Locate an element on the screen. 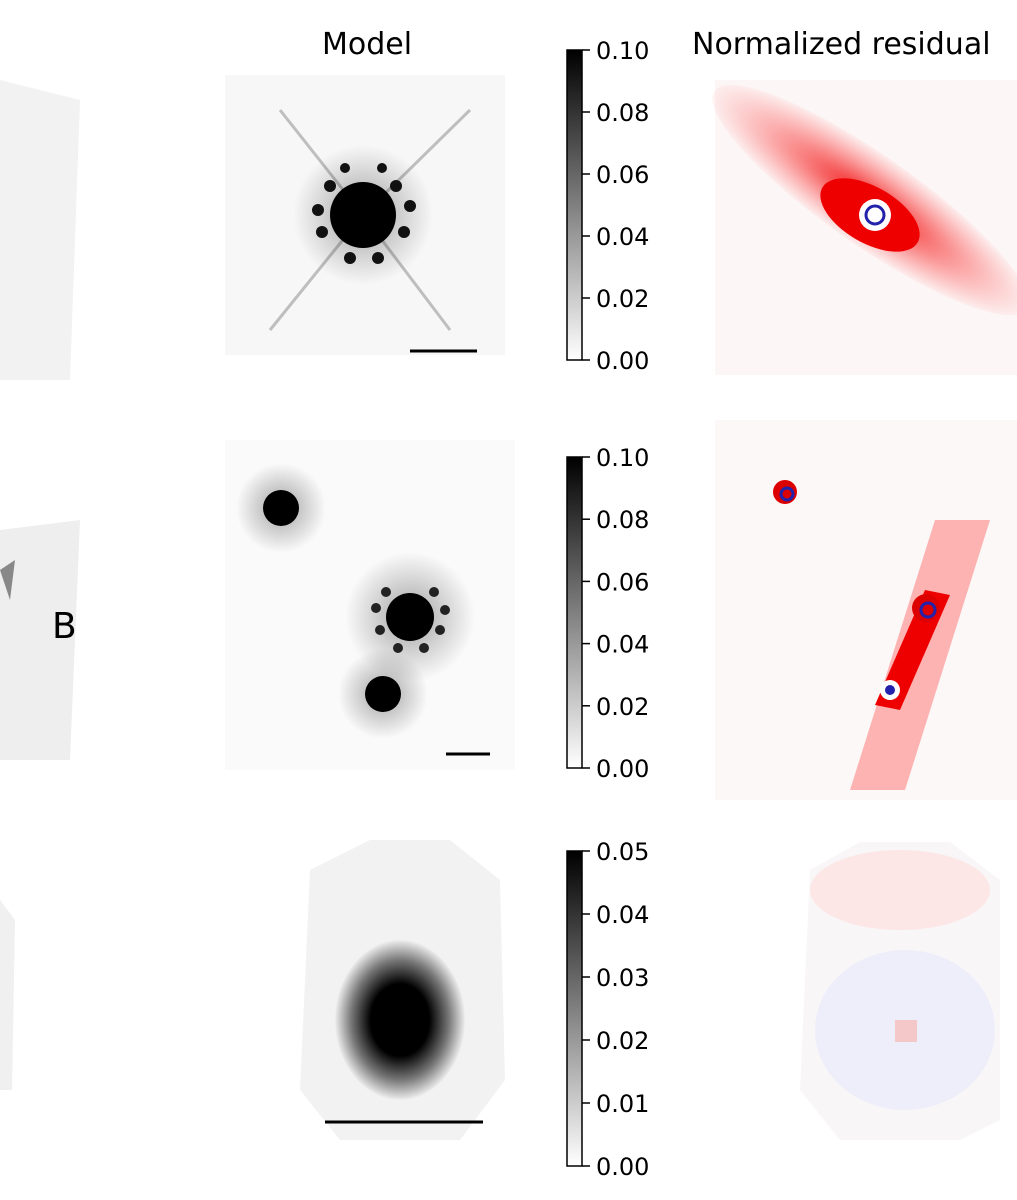 Image resolution: width=1017 pixels, height=1200 pixels. panel-label: B is located at coordinates (64, 626).